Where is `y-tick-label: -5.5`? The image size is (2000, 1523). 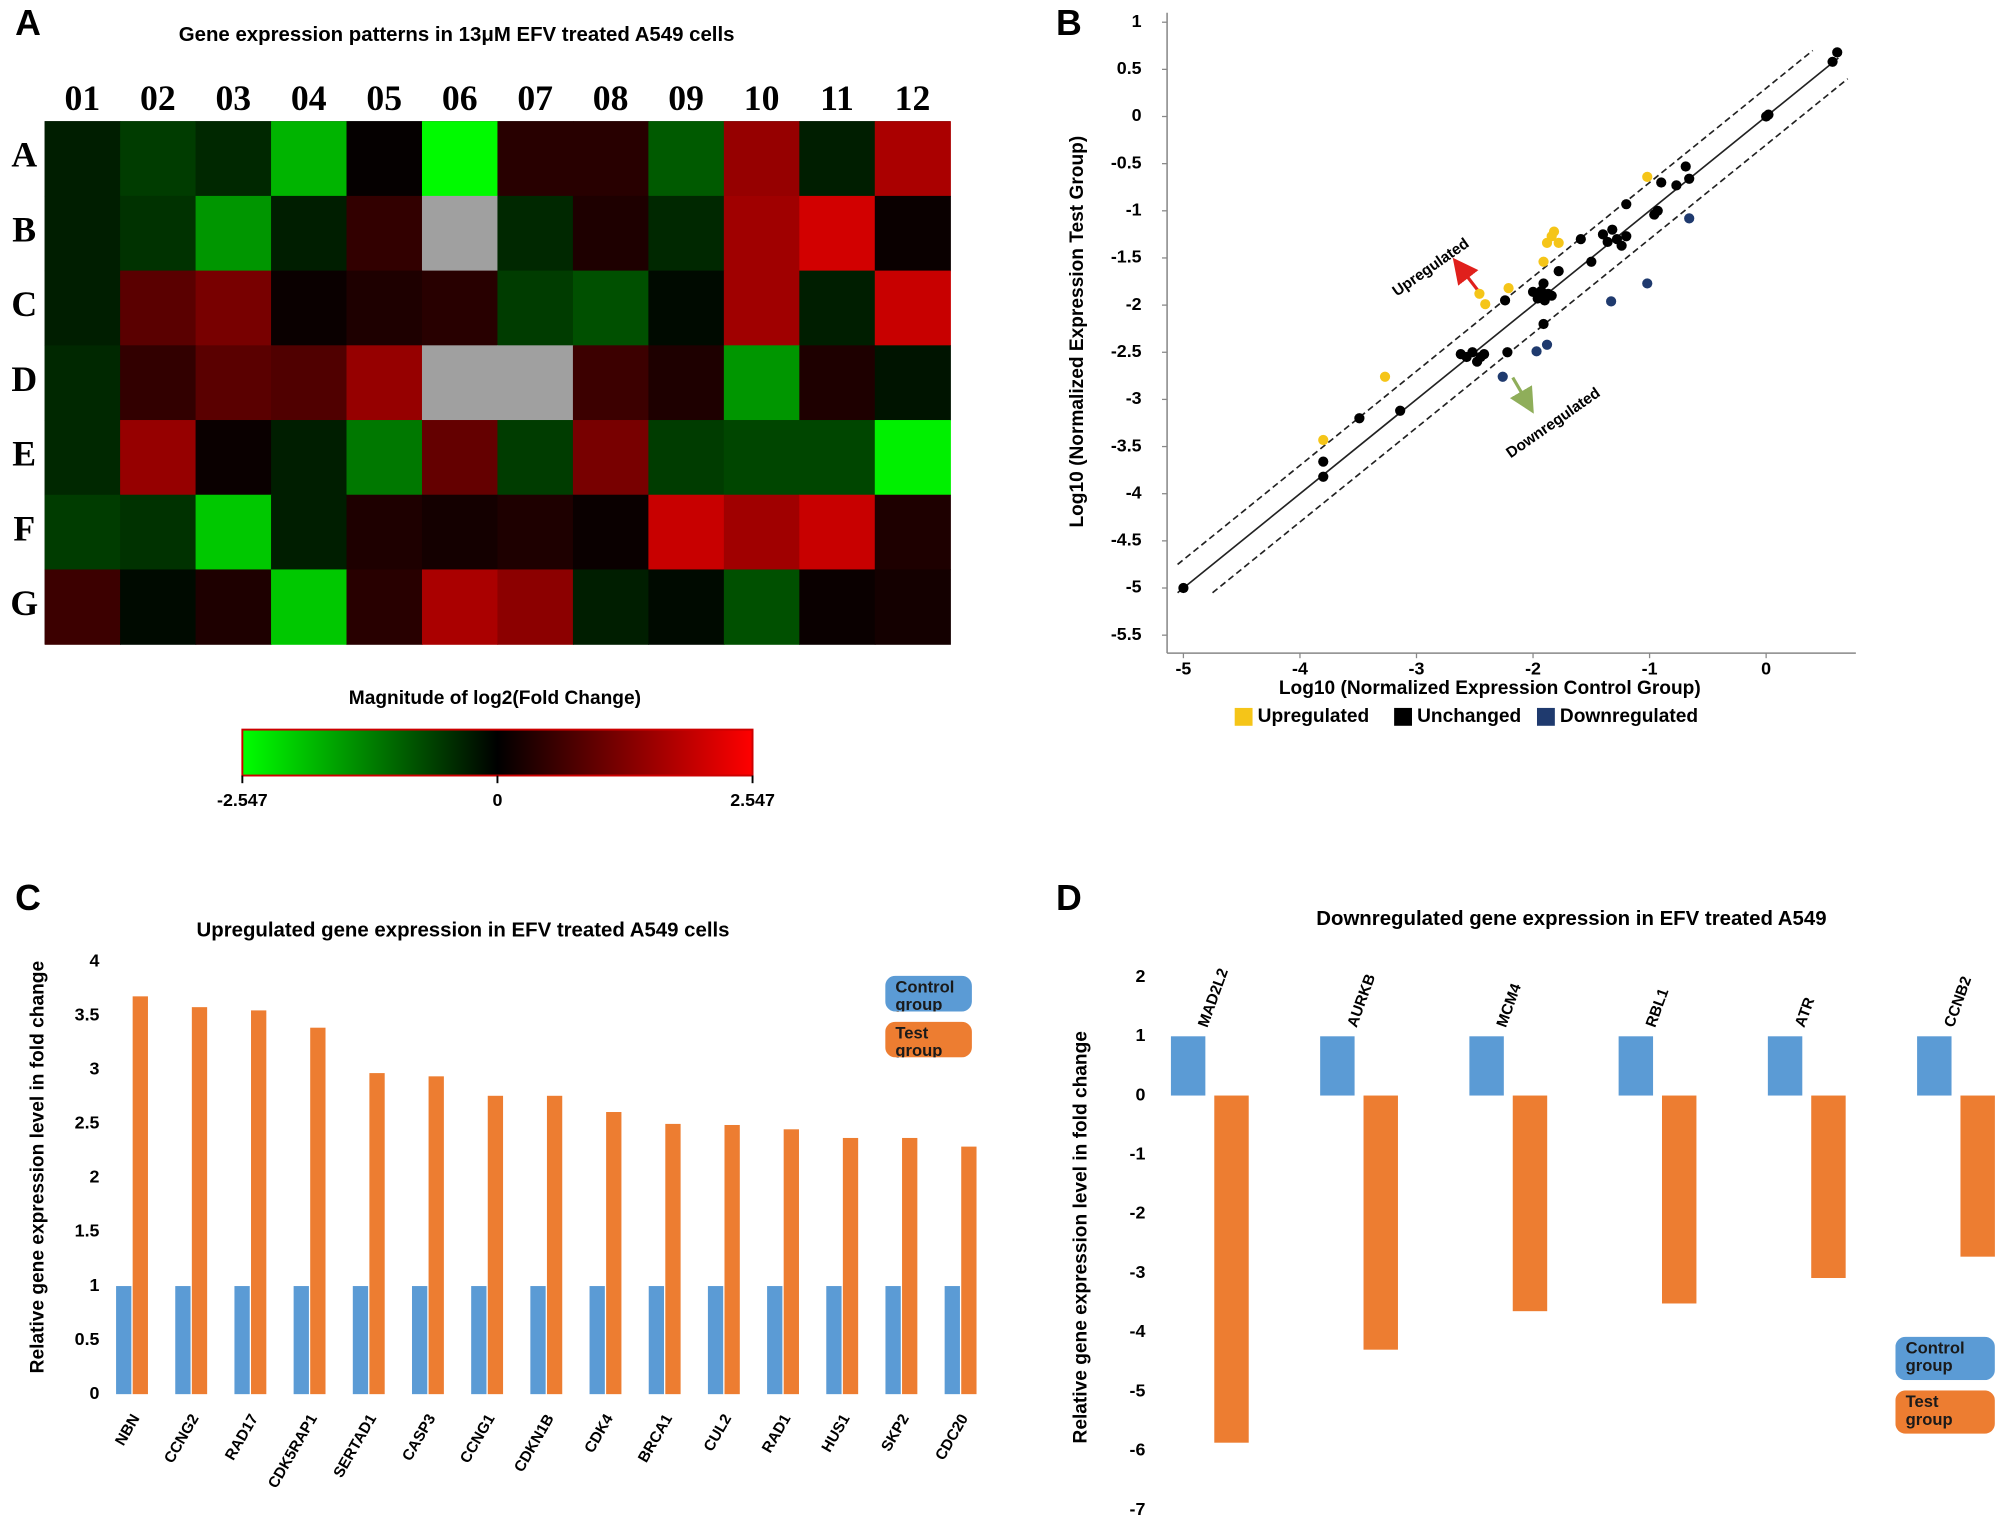
y-tick-label: -5.5 is located at coordinates (1126, 634).